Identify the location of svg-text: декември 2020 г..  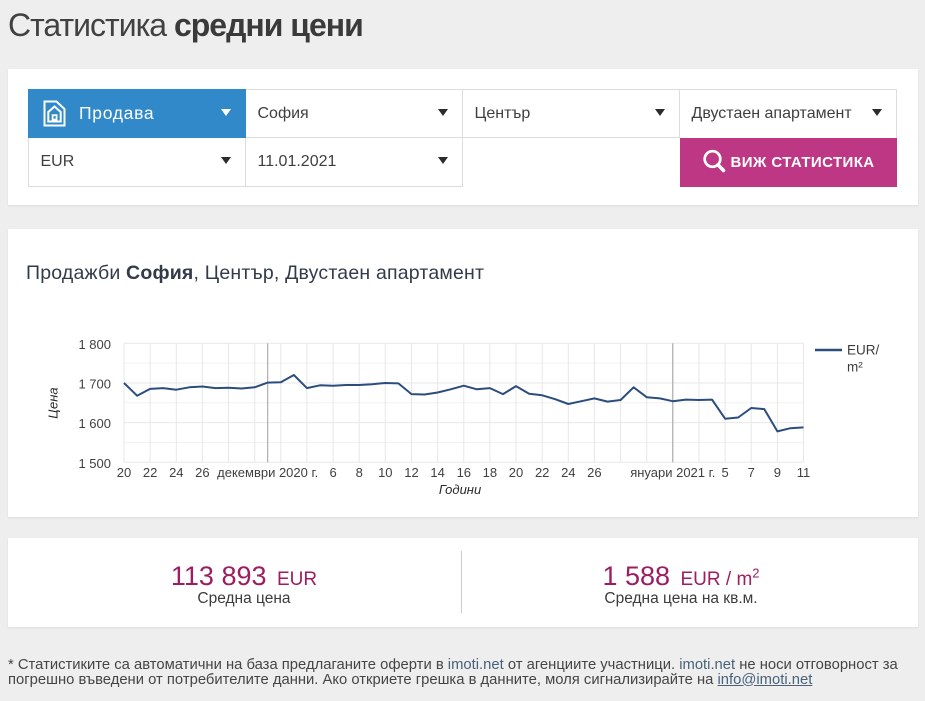
(267, 472).